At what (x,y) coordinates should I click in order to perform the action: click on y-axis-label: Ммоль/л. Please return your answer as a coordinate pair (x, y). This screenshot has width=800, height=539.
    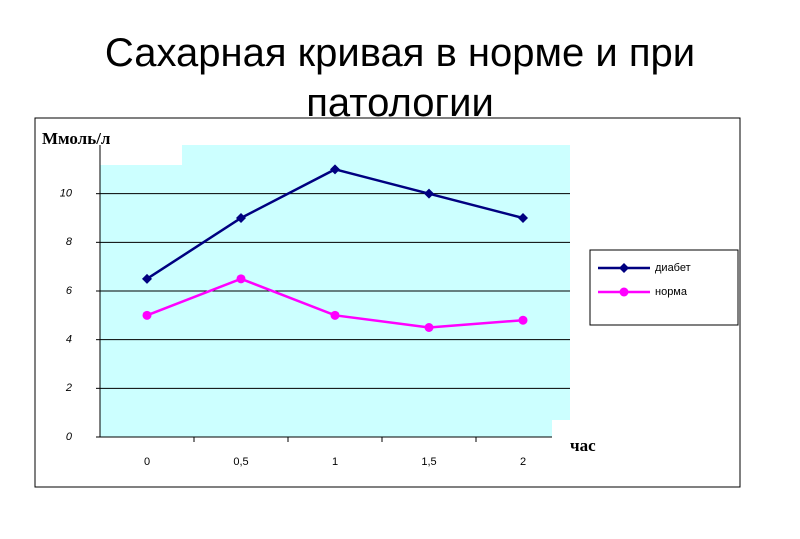
    Looking at the image, I should click on (76, 138).